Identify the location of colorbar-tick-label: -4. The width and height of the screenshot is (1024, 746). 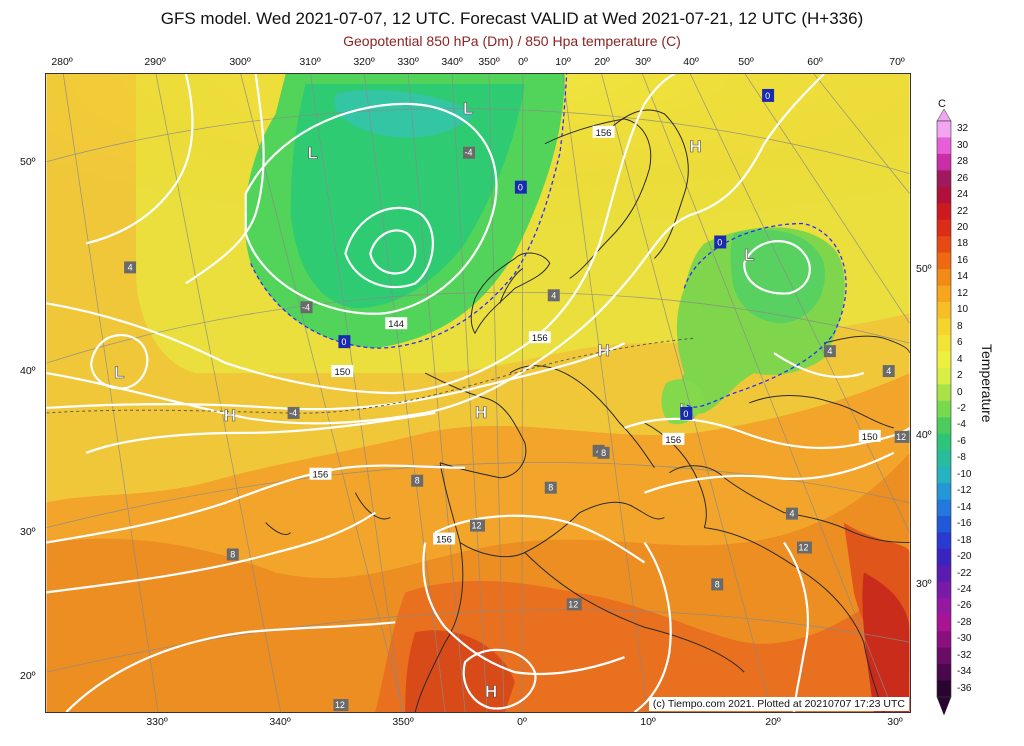
(961, 425).